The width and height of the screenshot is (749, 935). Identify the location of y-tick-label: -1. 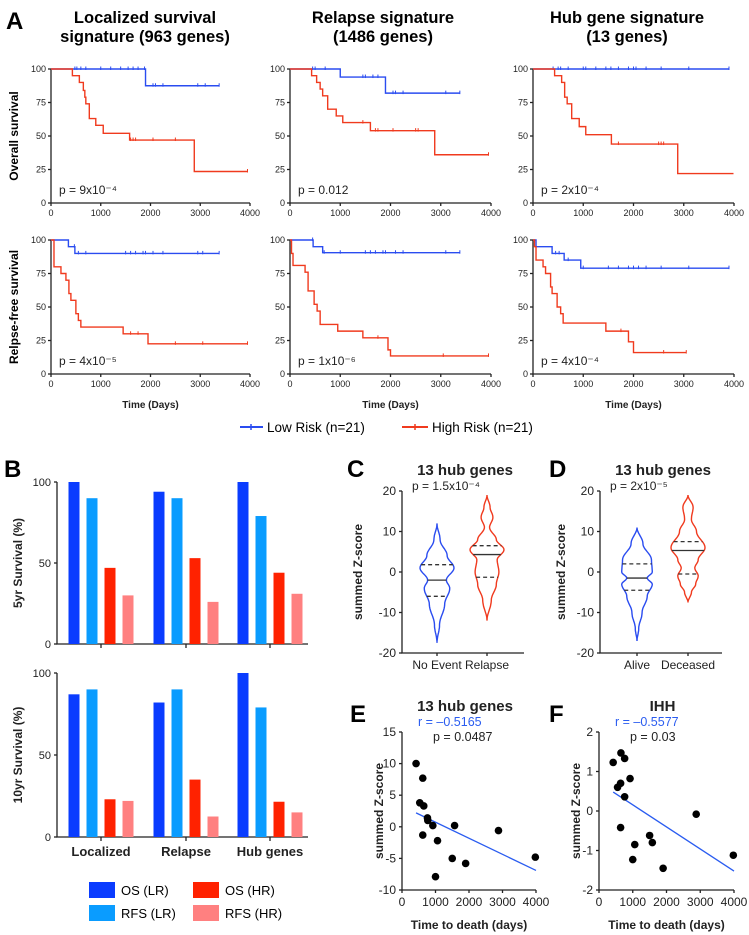
(587, 851).